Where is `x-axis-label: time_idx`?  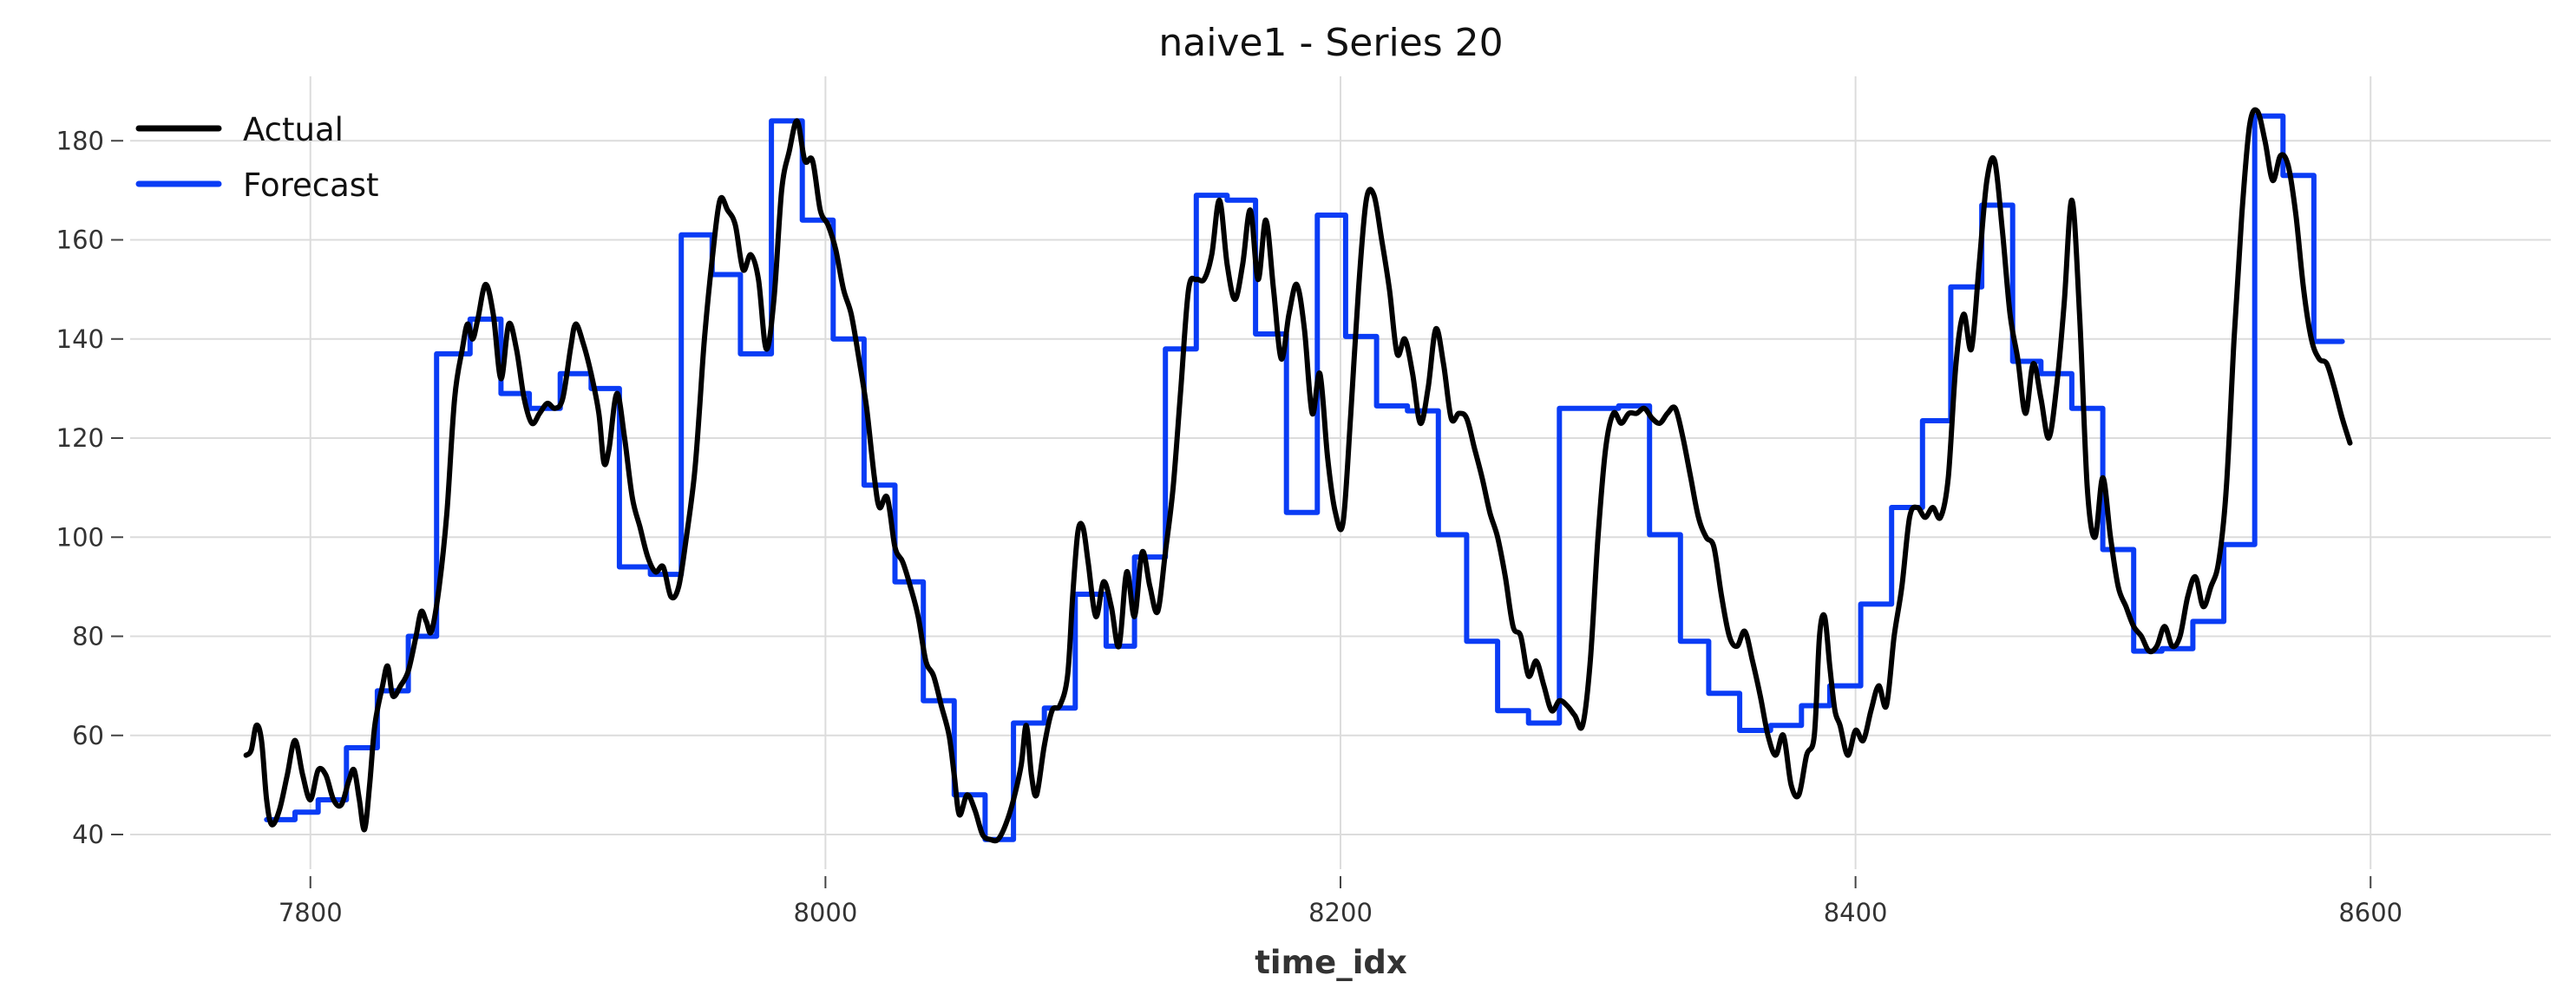
x-axis-label: time_idx is located at coordinates (1331, 962).